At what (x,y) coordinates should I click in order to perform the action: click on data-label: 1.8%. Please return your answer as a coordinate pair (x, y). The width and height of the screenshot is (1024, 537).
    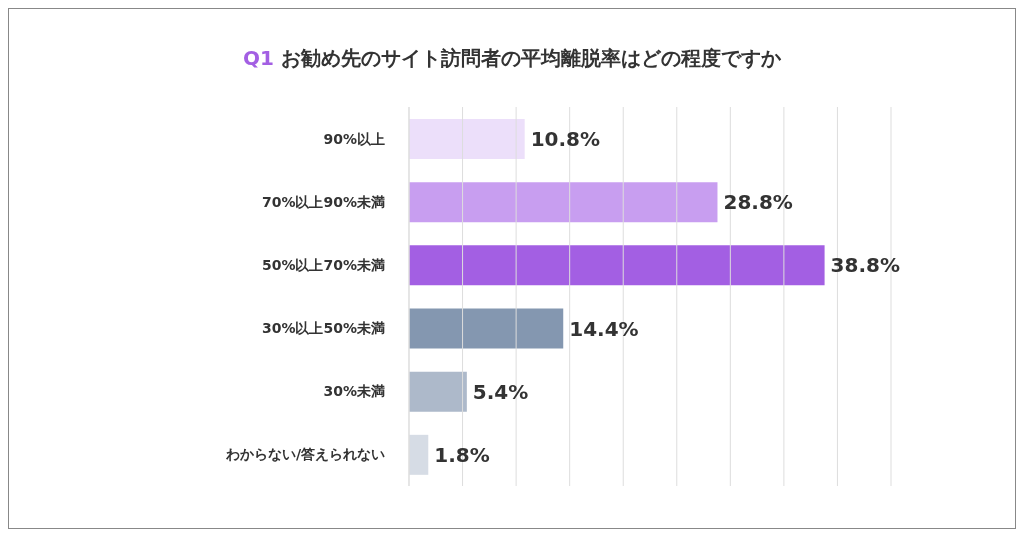
    Looking at the image, I should click on (462, 454).